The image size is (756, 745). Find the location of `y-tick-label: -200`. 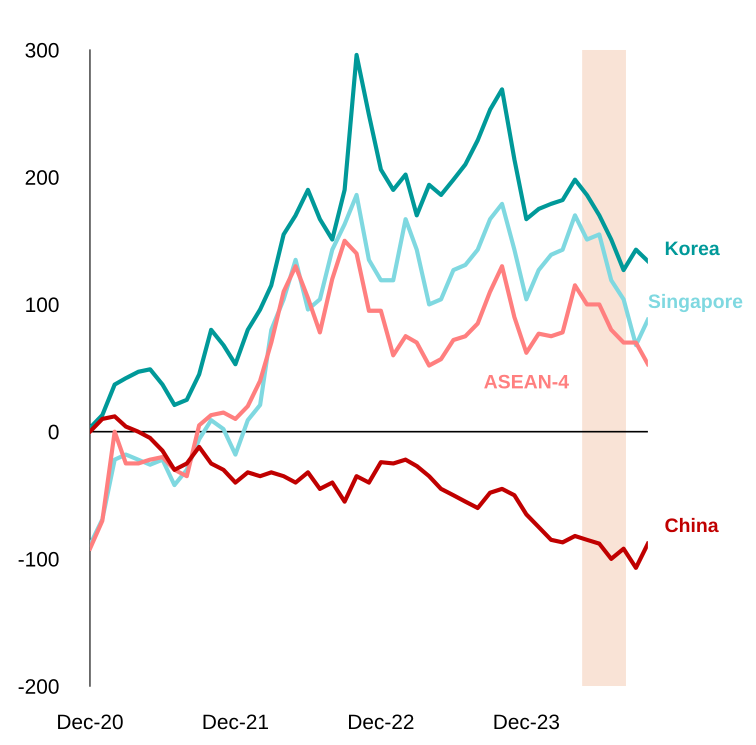

y-tick-label: -200 is located at coordinates (38, 686).